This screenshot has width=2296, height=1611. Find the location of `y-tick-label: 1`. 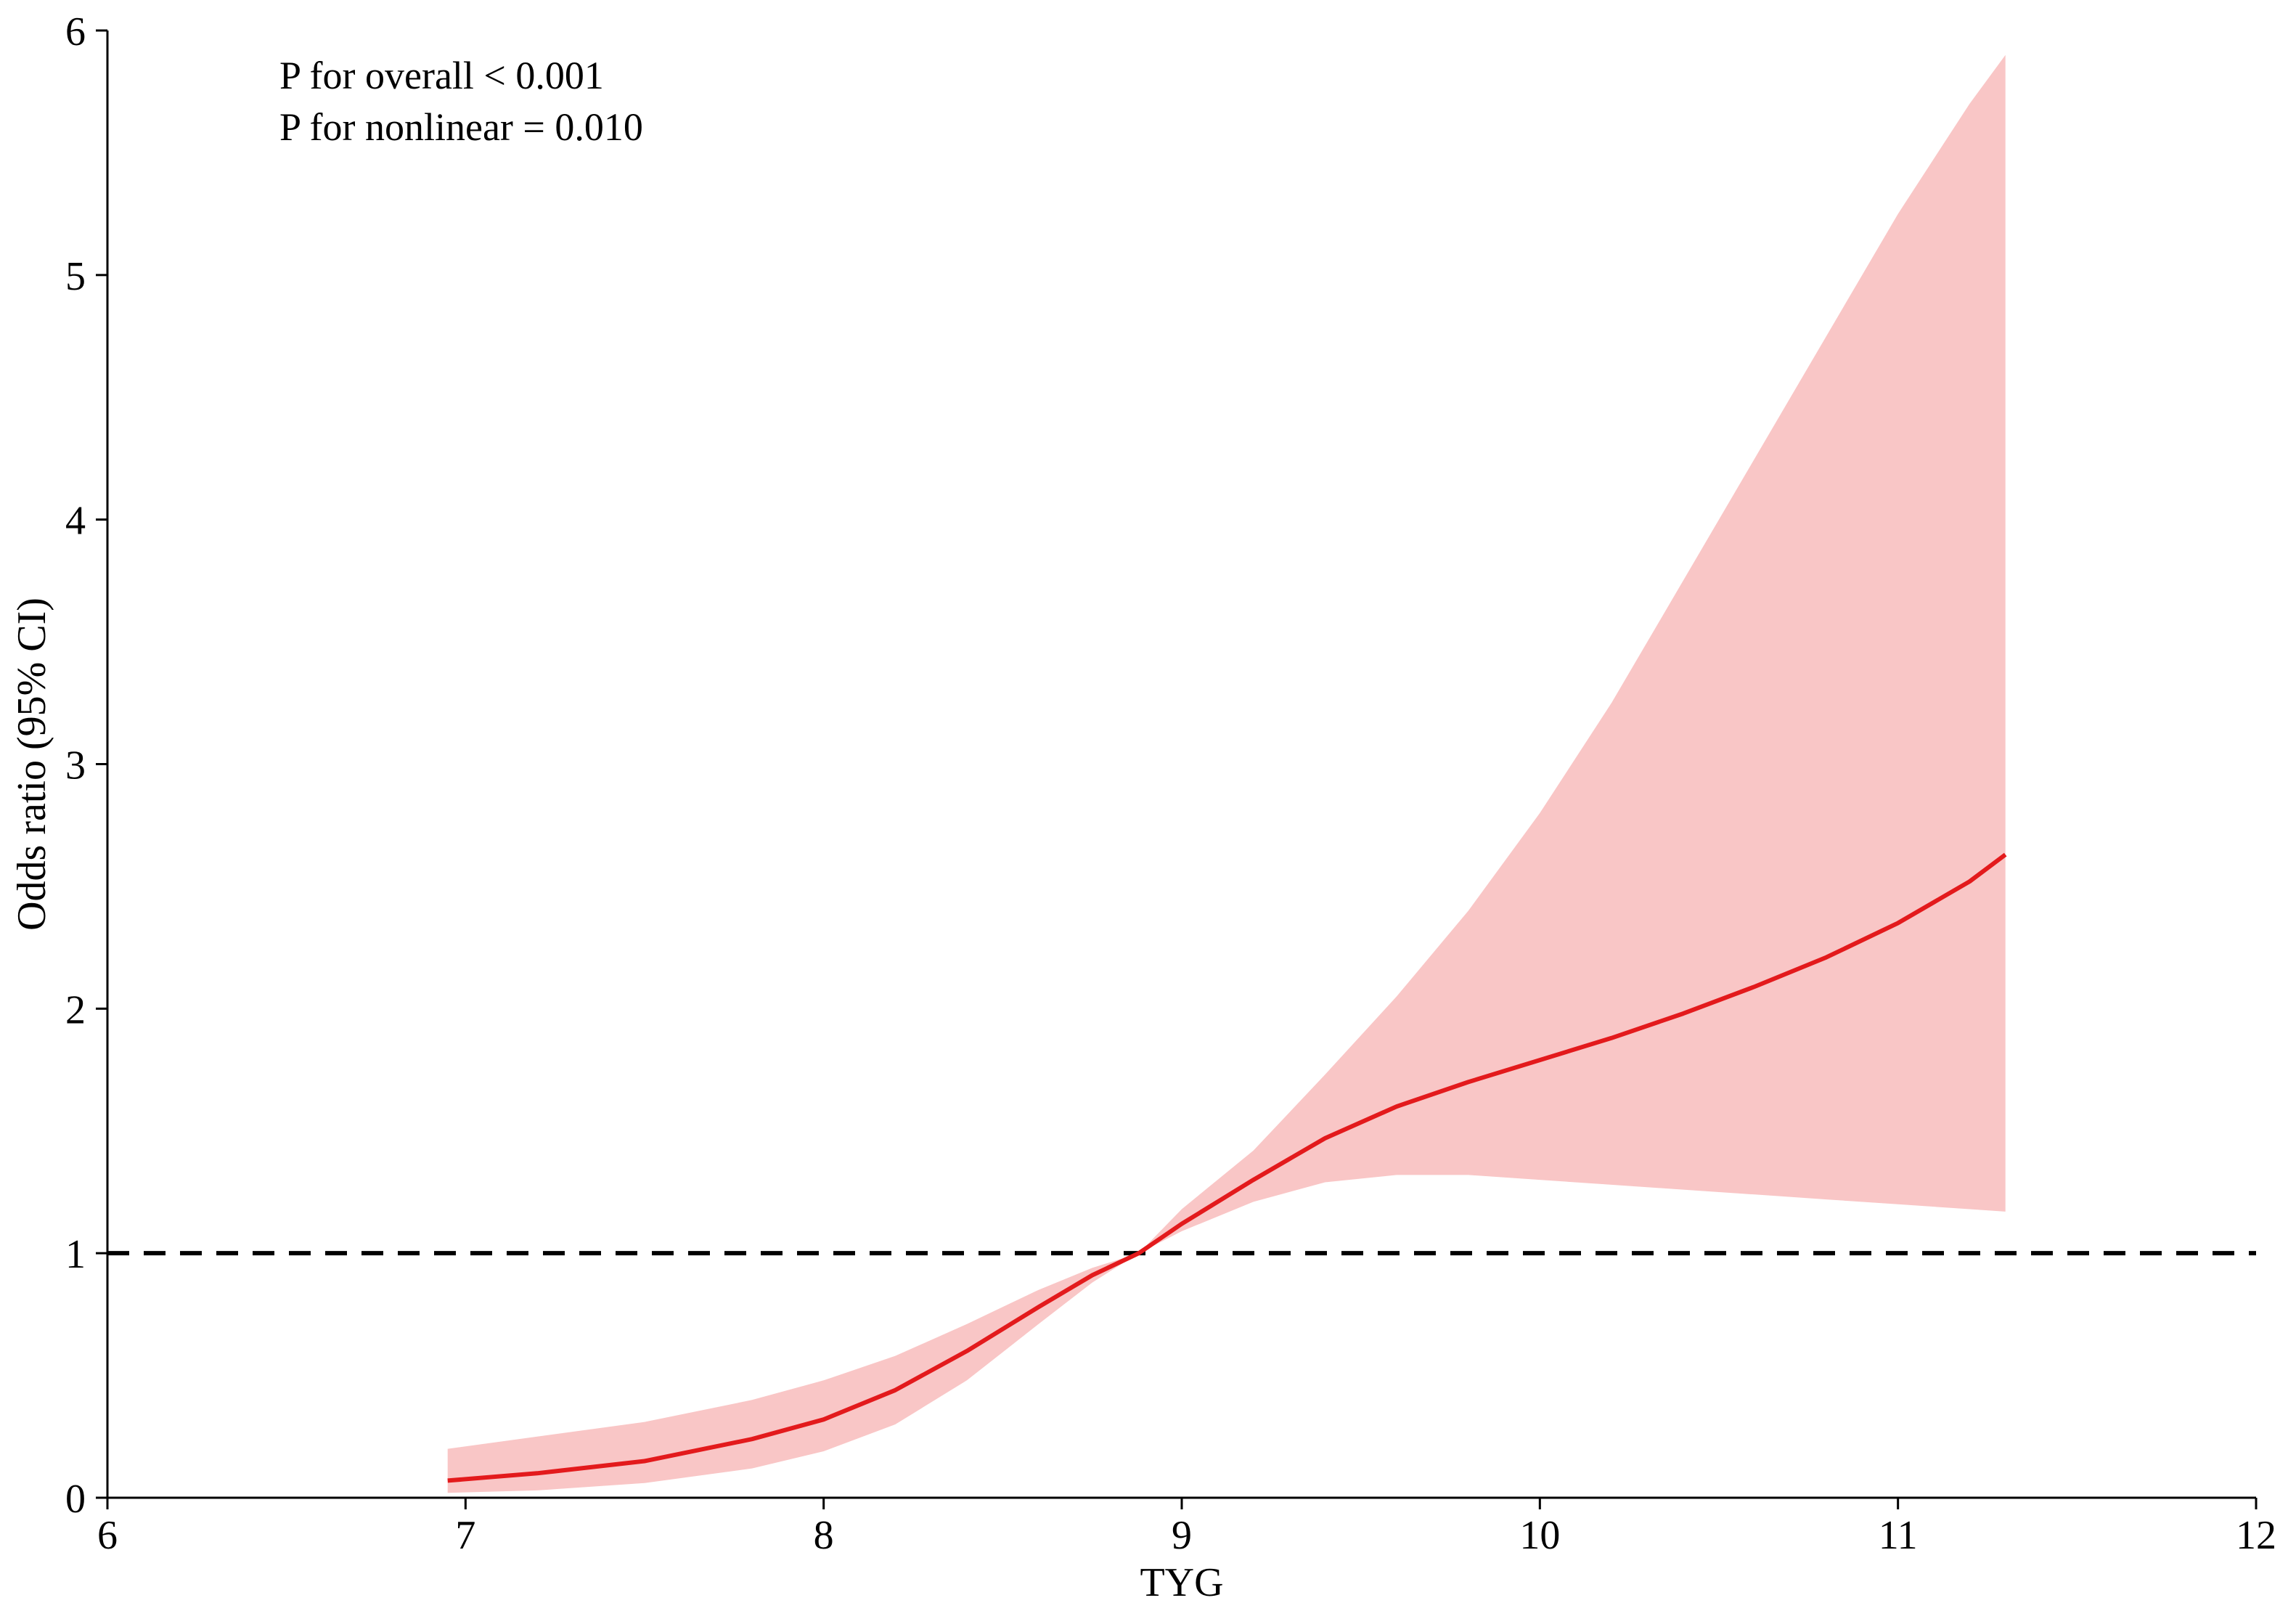

y-tick-label: 1 is located at coordinates (75, 1254).